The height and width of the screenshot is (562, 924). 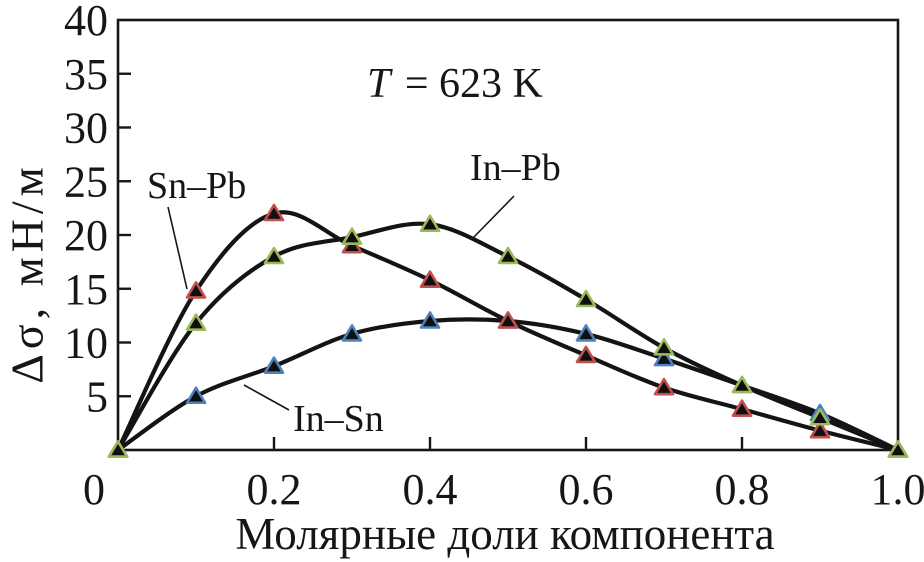 What do you see at coordinates (86, 235) in the screenshot?
I see `y-tick-label: 20` at bounding box center [86, 235].